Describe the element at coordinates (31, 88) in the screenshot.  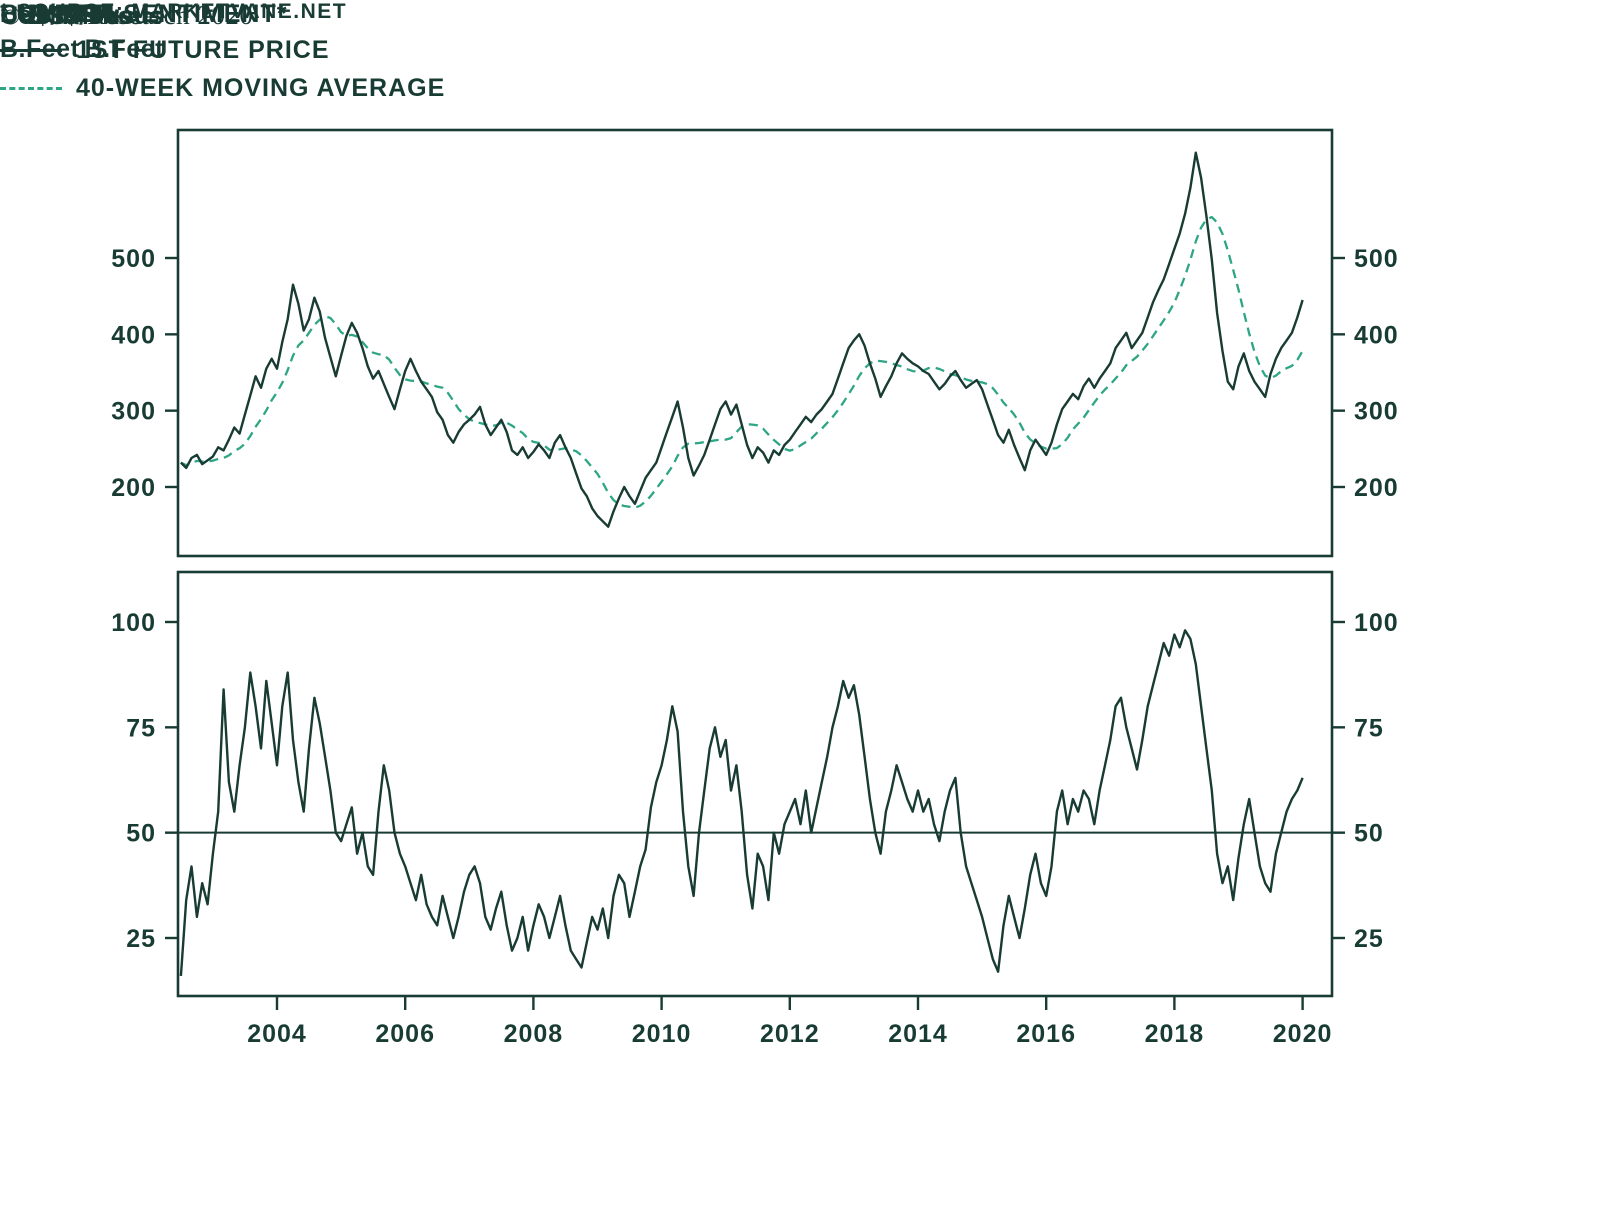
I see `ma-line-swatch` at that location.